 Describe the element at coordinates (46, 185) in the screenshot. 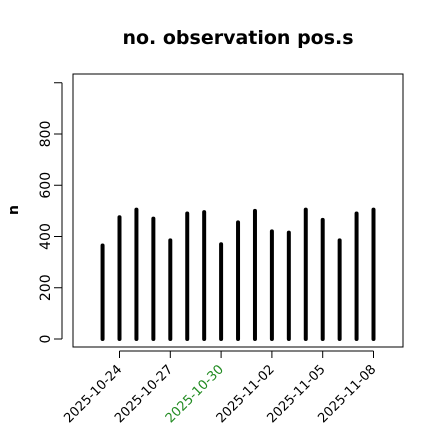

I see `y-tick-label: 600` at that location.